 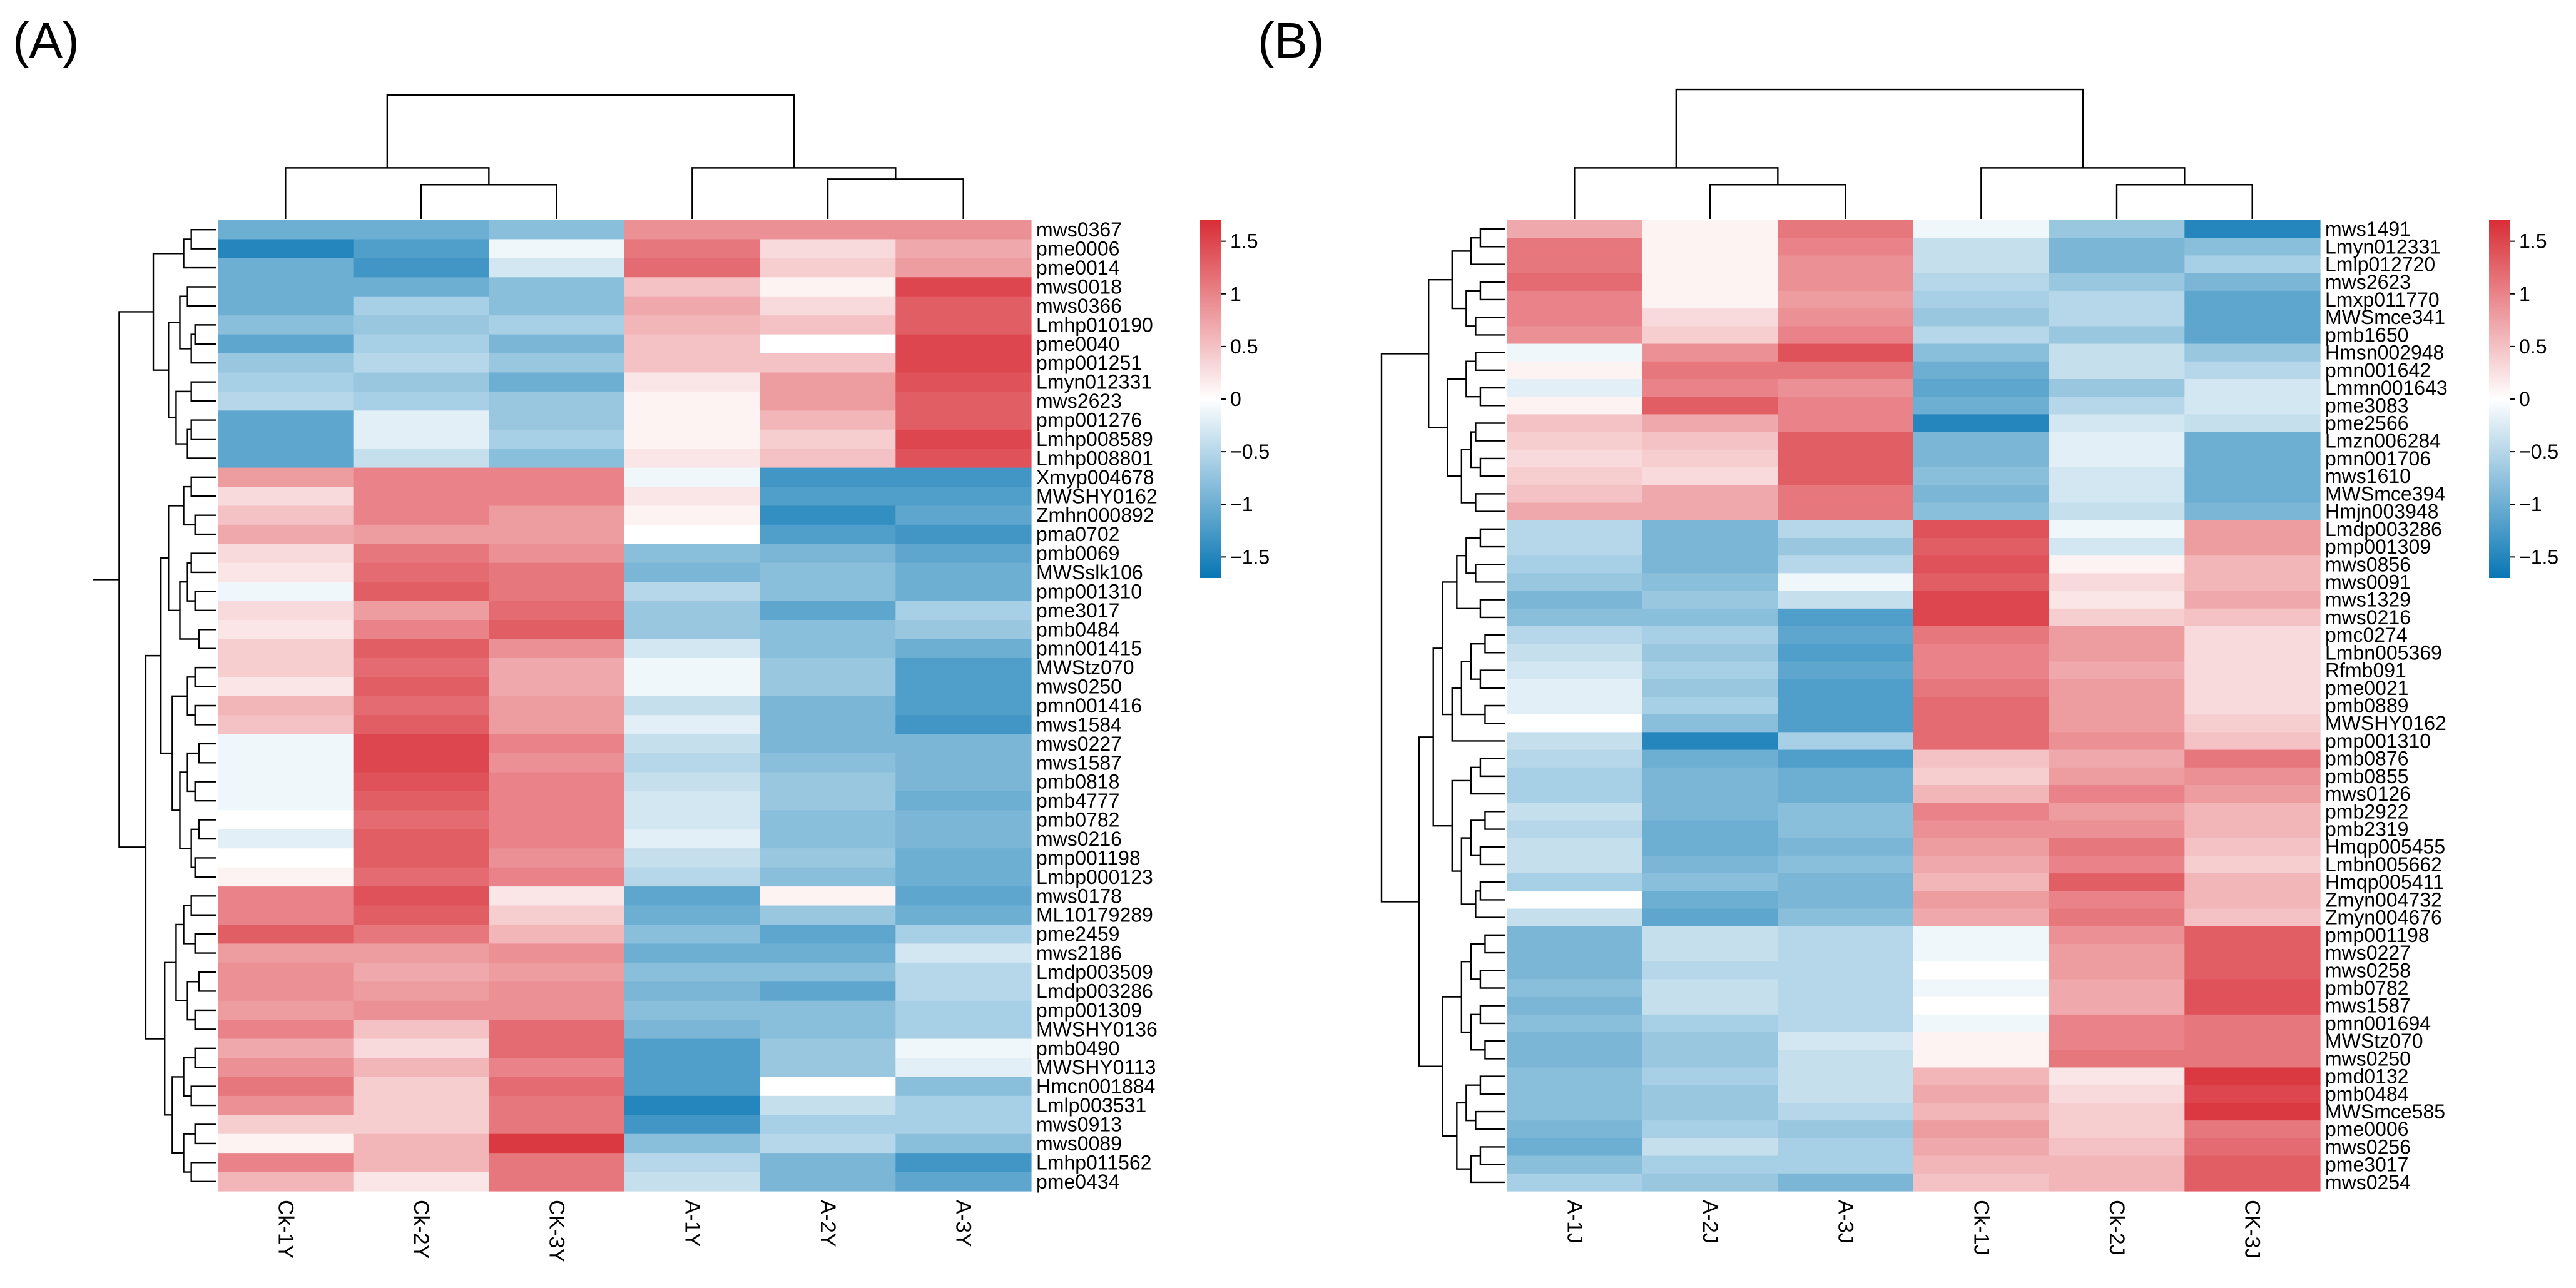 I want to click on row-label: mws0250, so click(x=2368, y=1058).